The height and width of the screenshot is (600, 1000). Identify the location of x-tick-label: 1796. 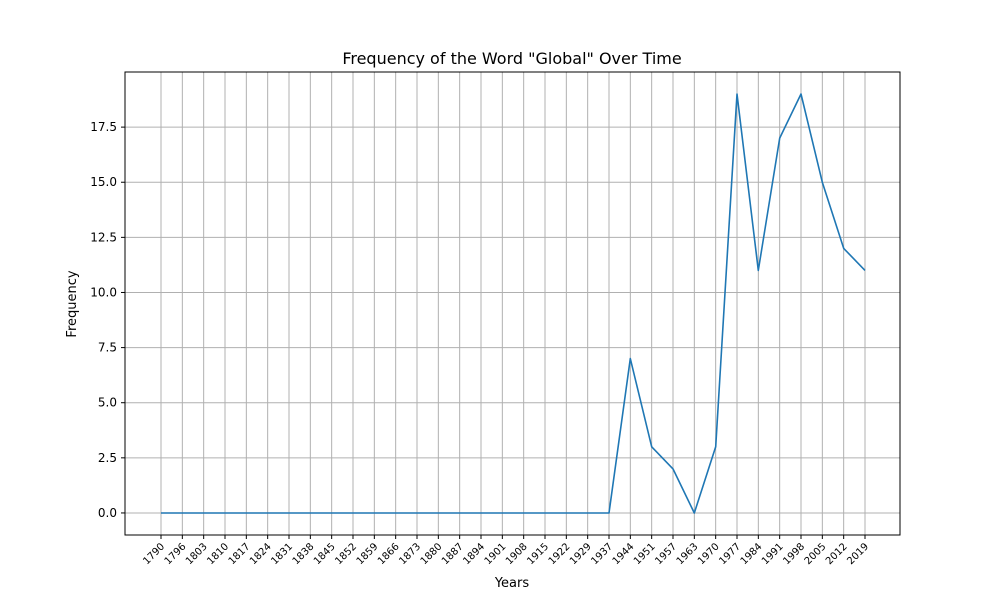
(176, 554).